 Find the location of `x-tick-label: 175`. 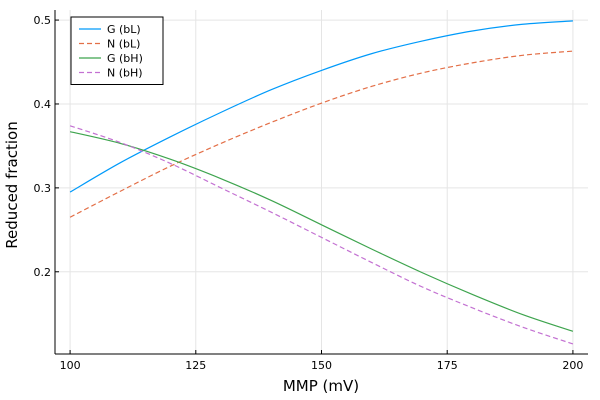

x-tick-label: 175 is located at coordinates (447, 365).